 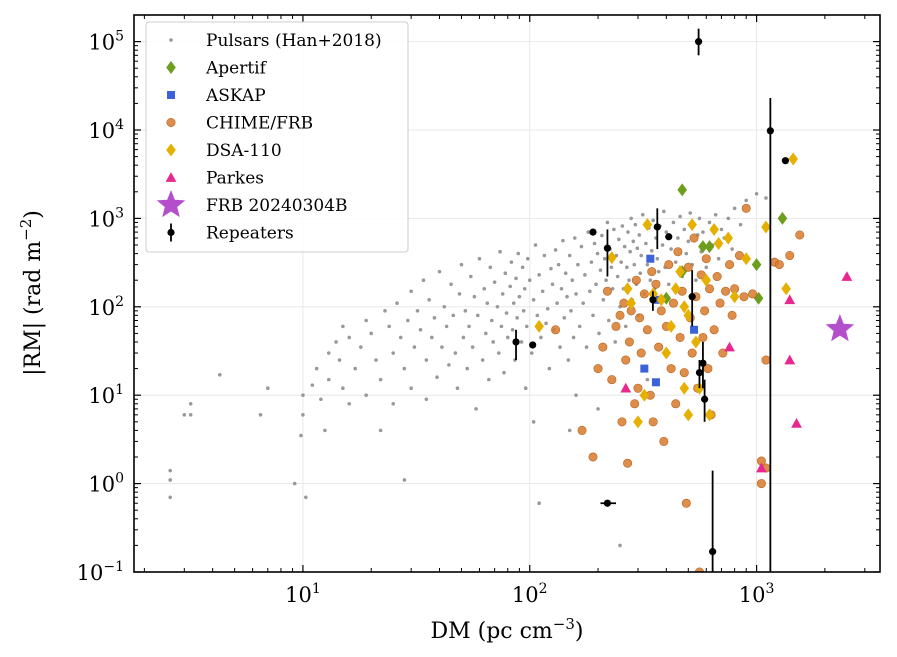 I want to click on y-tick-label: 103, so click(x=106, y=218).